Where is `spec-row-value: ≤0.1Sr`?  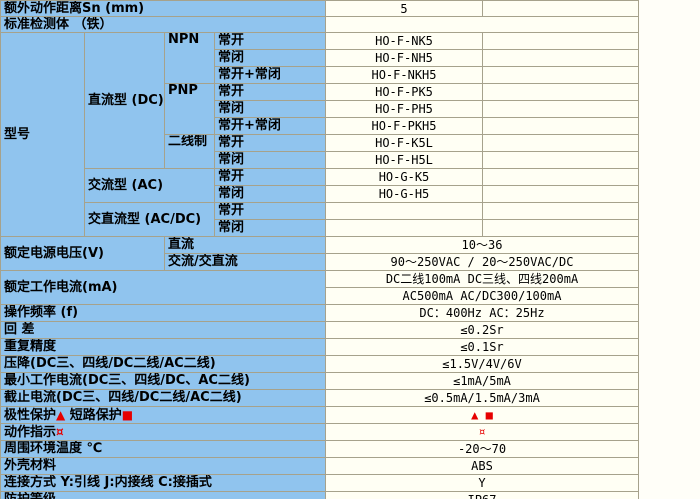 spec-row-value: ≤0.1Sr is located at coordinates (482, 347).